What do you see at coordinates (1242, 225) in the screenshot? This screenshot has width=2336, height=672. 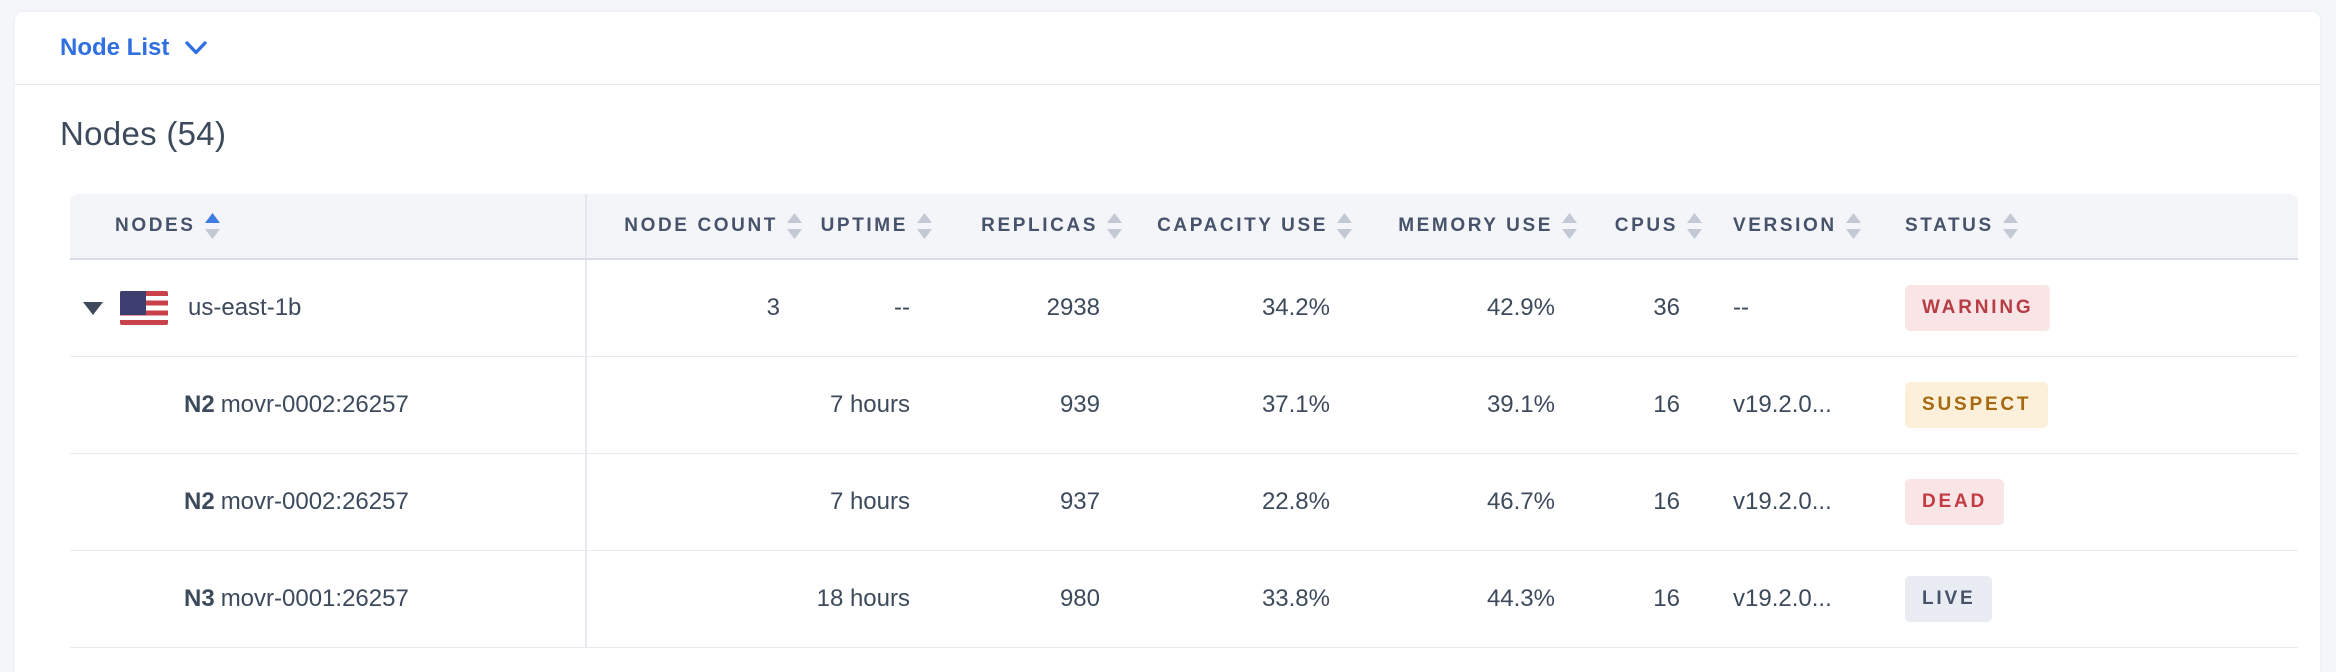 I see `column-label: CAPACITY USE` at bounding box center [1242, 225].